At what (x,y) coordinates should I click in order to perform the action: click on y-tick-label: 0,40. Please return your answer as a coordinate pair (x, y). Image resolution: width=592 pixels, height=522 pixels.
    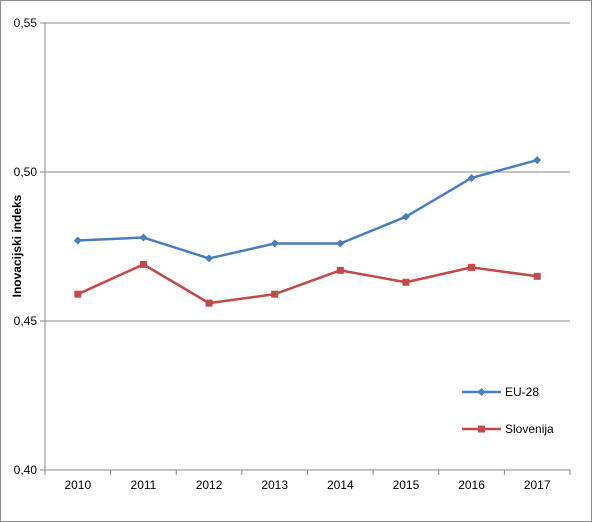
    Looking at the image, I should click on (26, 470).